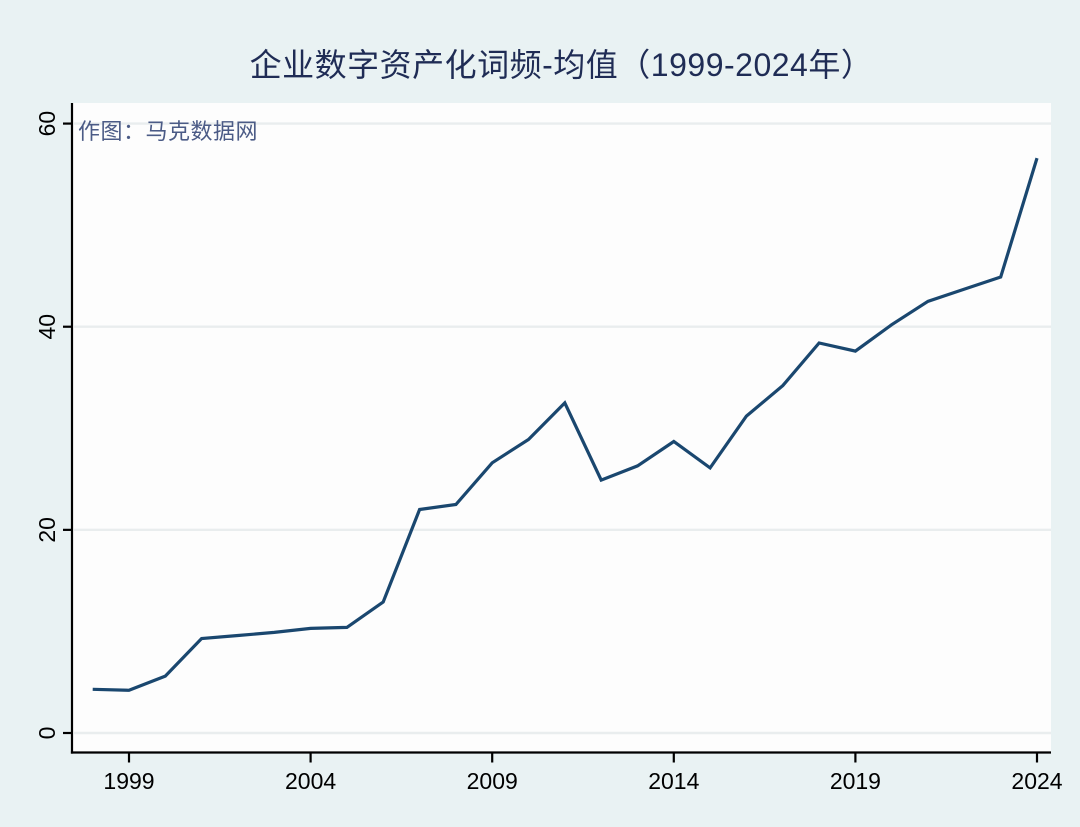  I want to click on x-tick-label: 2009, so click(492, 781).